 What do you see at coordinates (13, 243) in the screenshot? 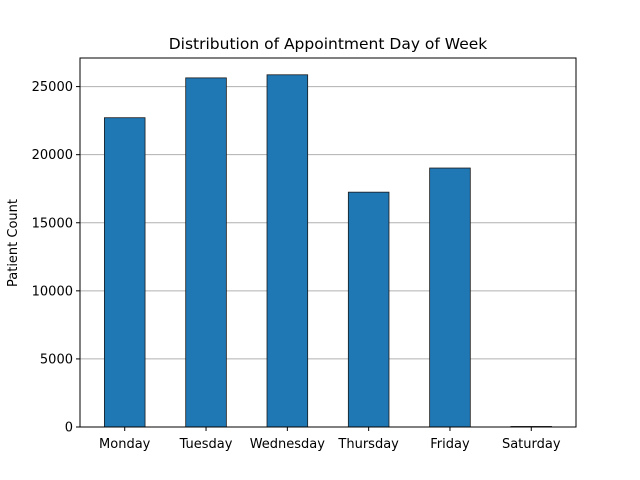
I see `y-axis-label: Patient Count` at bounding box center [13, 243].